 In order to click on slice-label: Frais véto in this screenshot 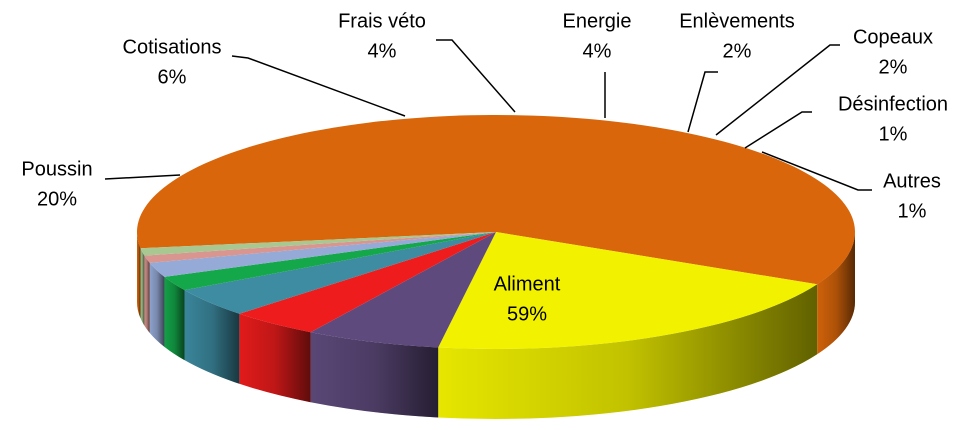, I will do `click(382, 21)`.